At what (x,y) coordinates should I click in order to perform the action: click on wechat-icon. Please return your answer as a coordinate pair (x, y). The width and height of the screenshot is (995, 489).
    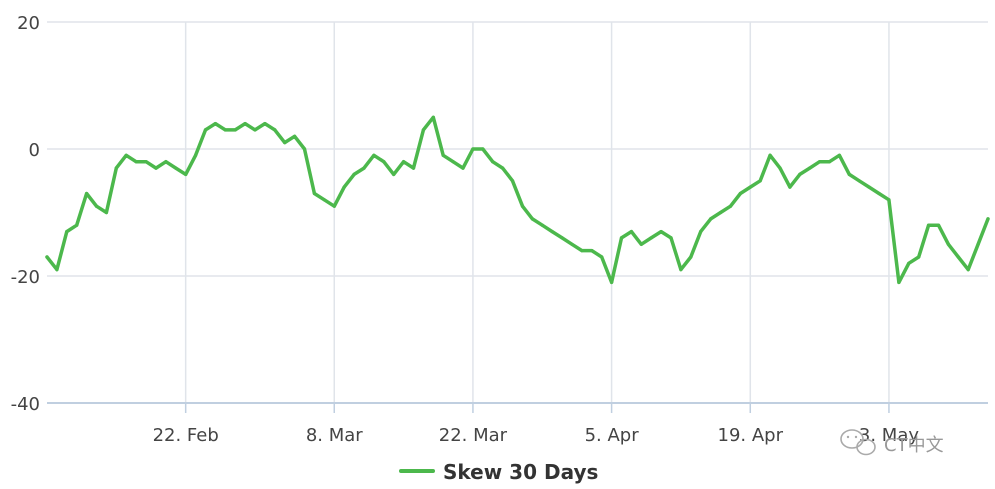
    Looking at the image, I should click on (858, 442).